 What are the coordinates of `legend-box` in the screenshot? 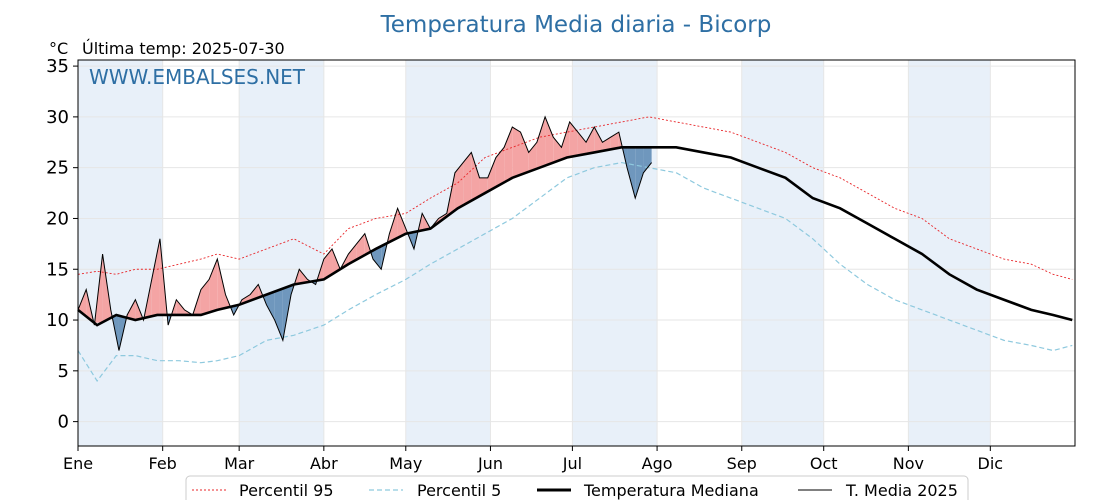 It's located at (577, 487).